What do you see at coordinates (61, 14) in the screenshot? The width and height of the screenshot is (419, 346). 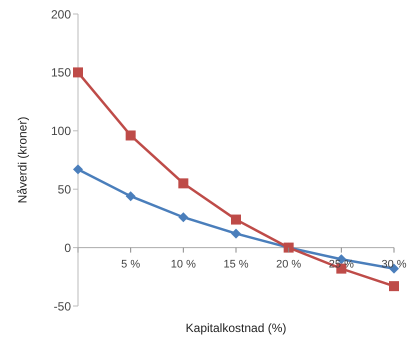 I see `y-tick-label: 200` at bounding box center [61, 14].